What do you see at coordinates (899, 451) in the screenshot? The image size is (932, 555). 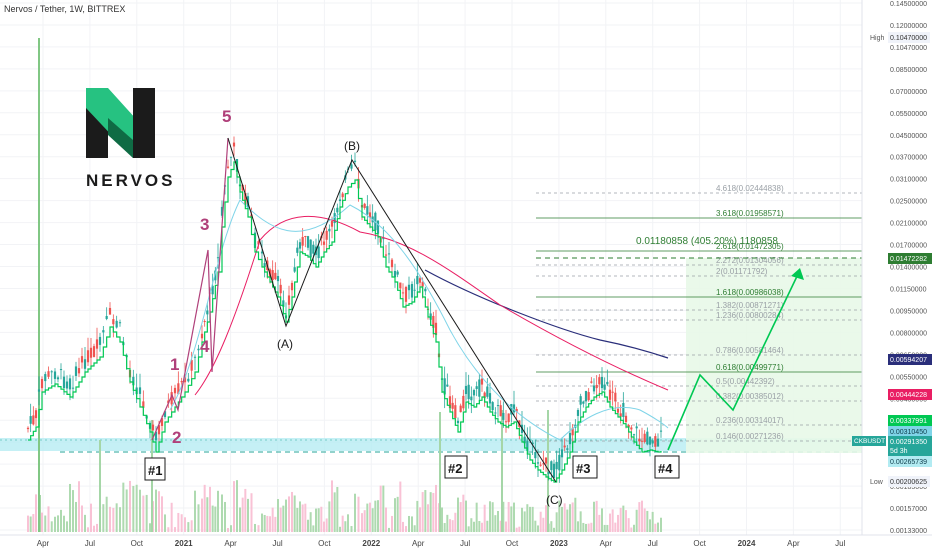 I see `svg-text: 5d 3h` at bounding box center [899, 451].